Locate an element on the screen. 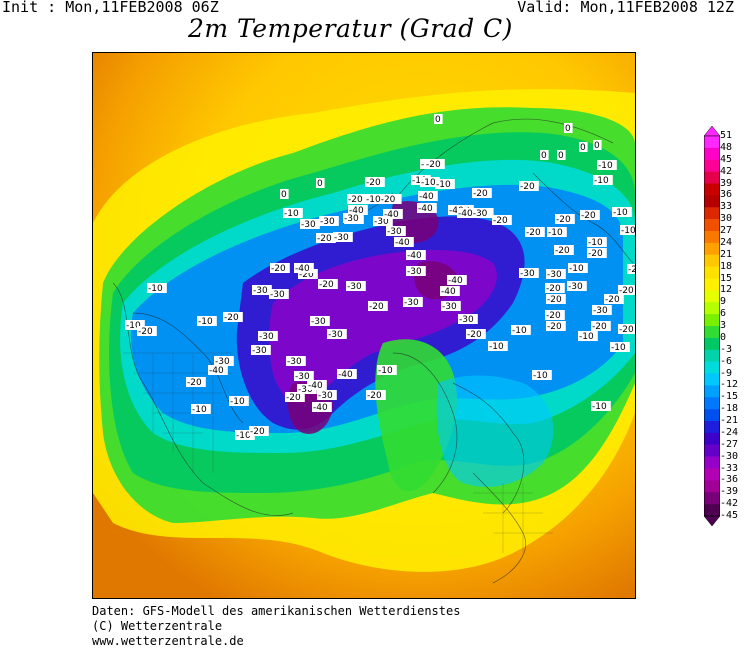 This screenshot has height=649, width=744. colorbar-tick-label: -15 is located at coordinates (729, 397).